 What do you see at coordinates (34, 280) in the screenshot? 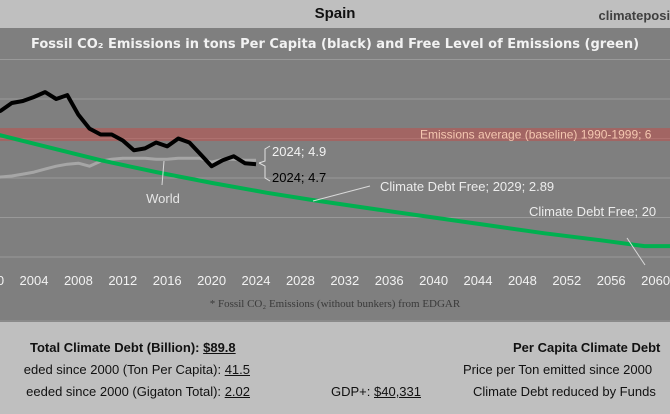
I see `x-tick-label: 2004` at bounding box center [34, 280].